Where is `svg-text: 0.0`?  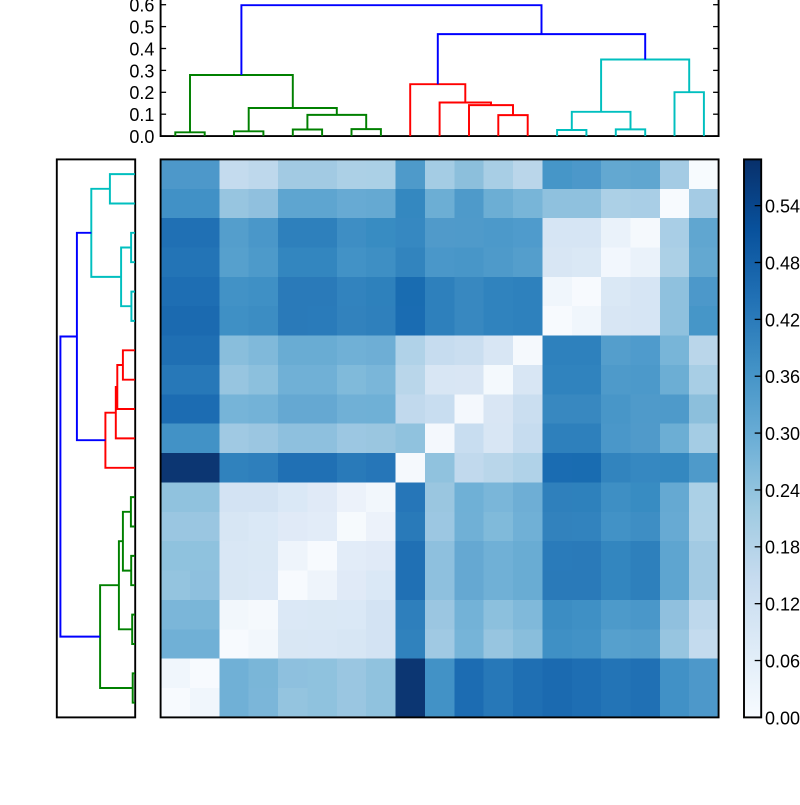 svg-text: 0.0 is located at coordinates (141, 137).